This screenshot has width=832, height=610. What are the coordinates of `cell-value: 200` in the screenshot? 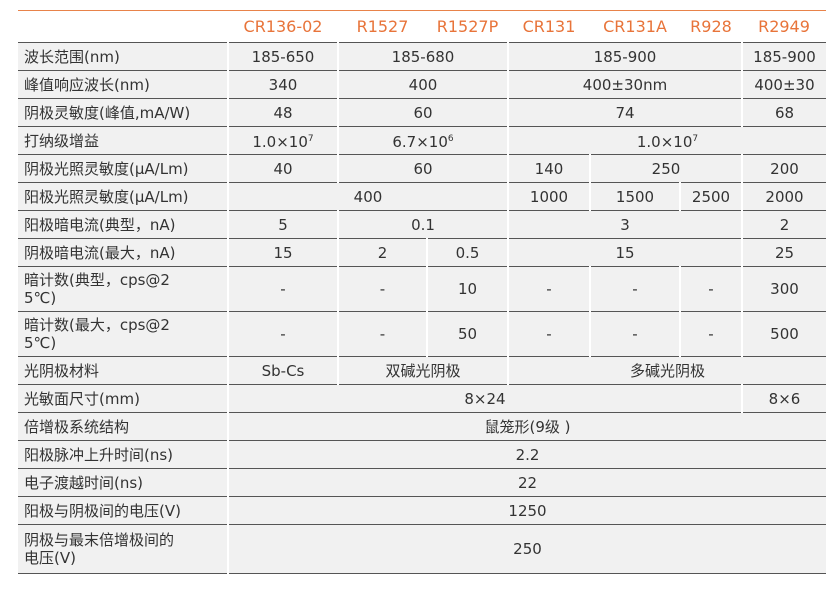 It's located at (784, 168).